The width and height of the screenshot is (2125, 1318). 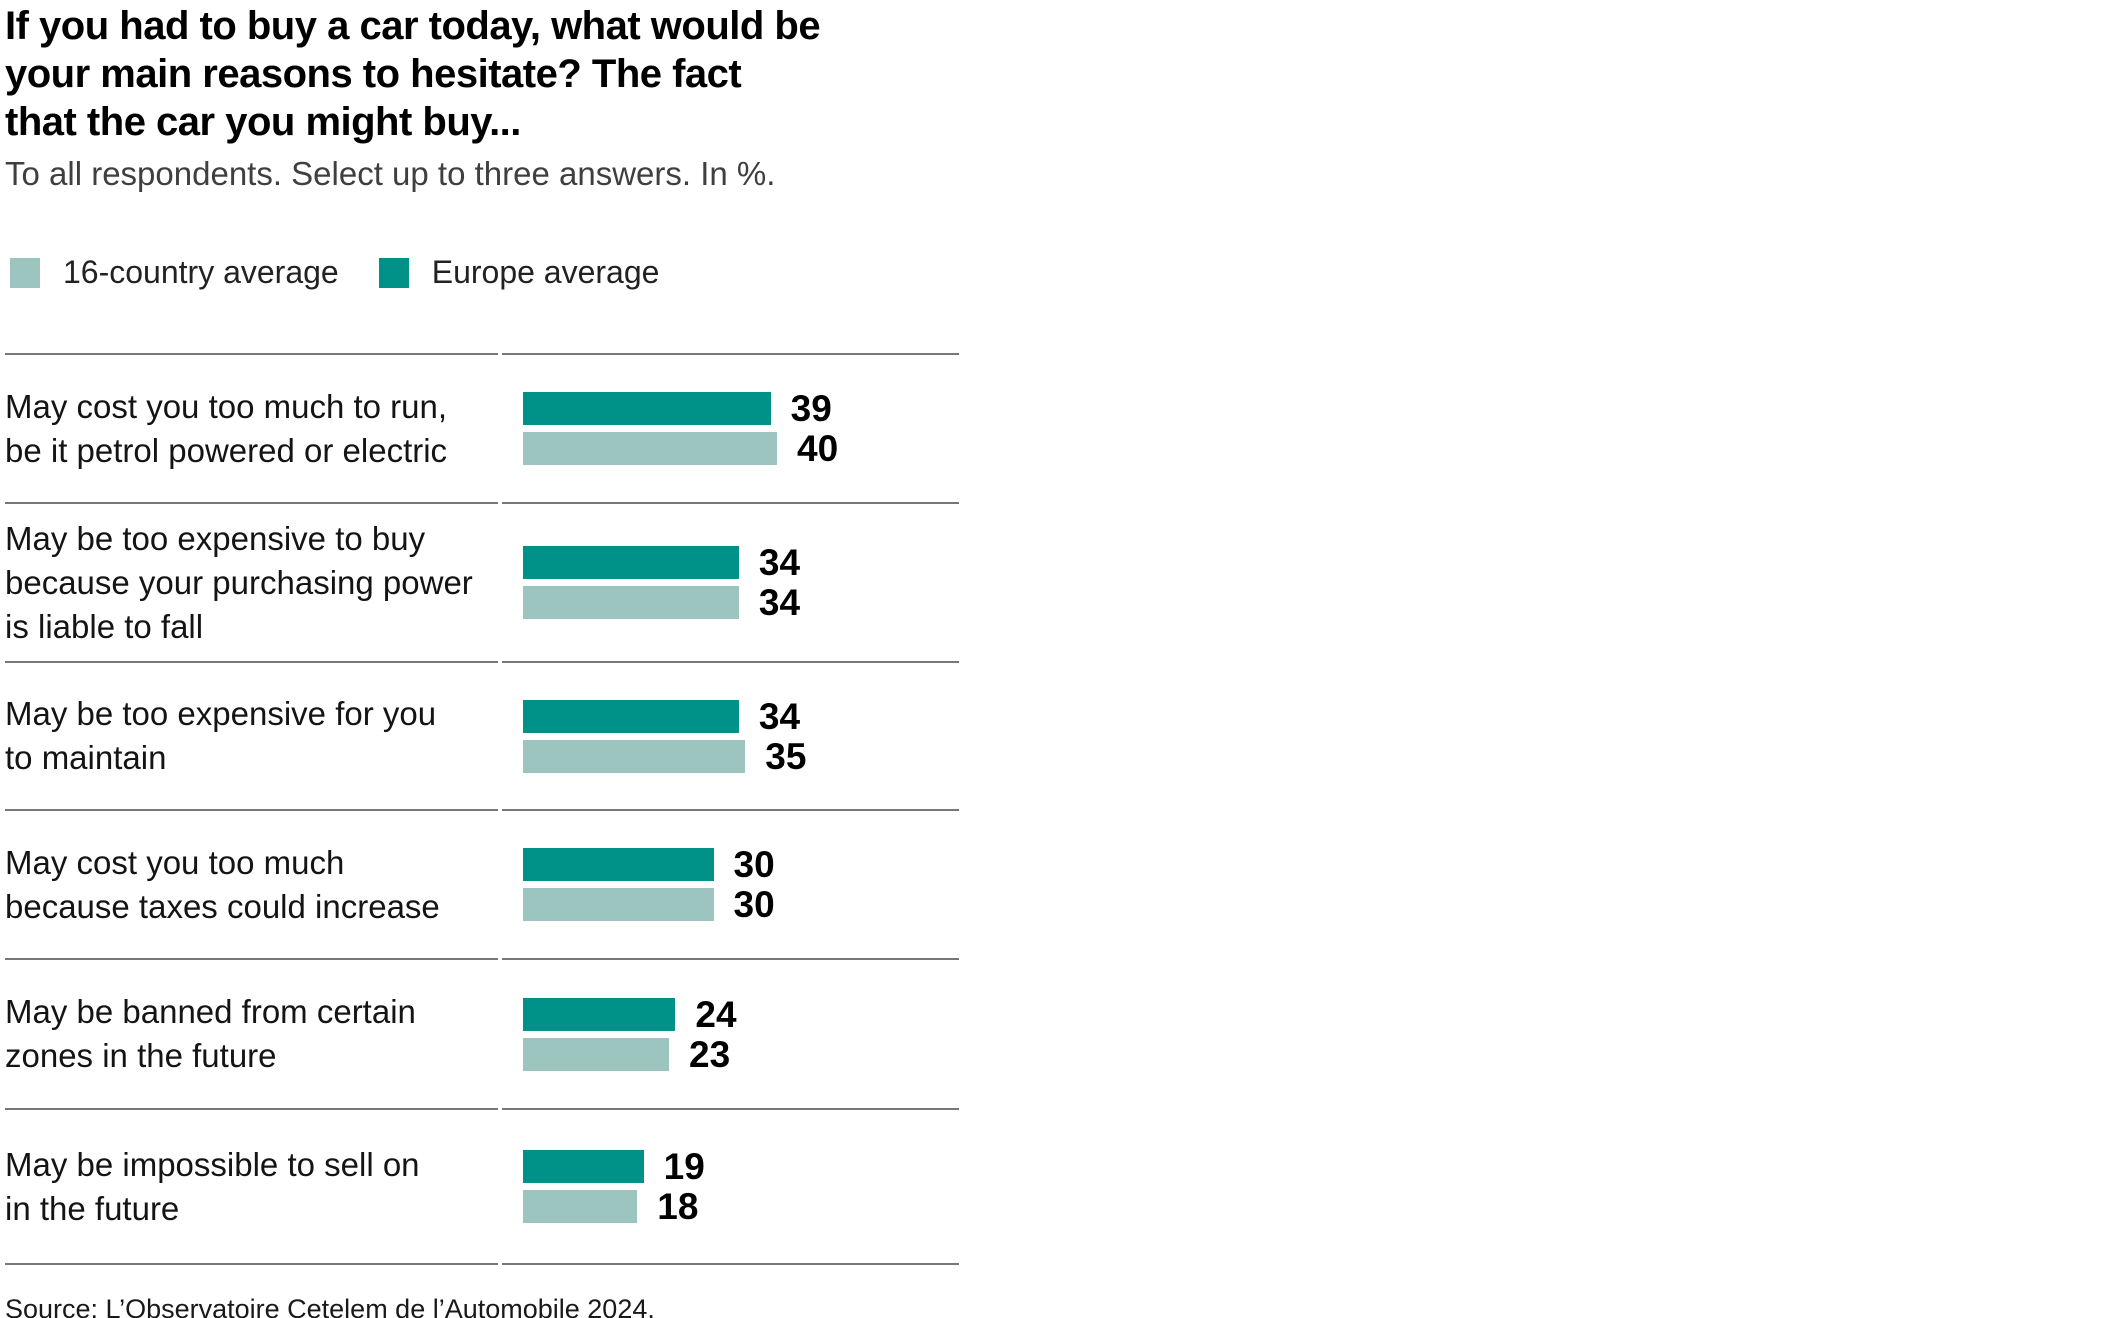 I want to click on bar-line: 24, so click(x=741, y=1014).